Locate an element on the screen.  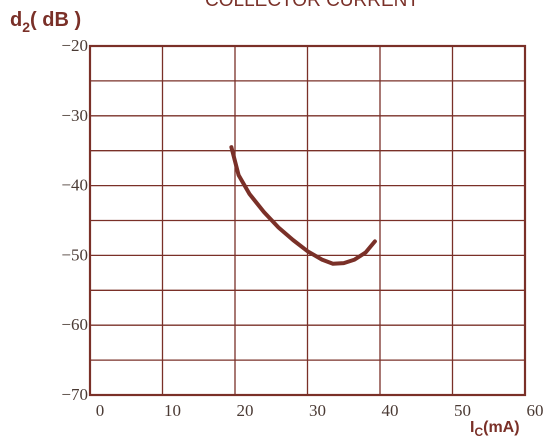
y-tick-labels: −20 −30 −40 −50 −60 −70 is located at coordinates (74, 220).